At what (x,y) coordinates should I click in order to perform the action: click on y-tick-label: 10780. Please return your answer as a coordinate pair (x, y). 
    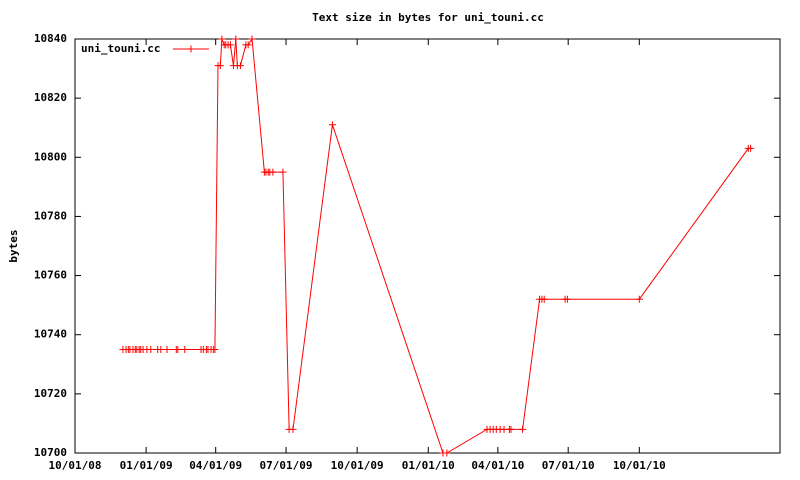
    Looking at the image, I should click on (50, 215).